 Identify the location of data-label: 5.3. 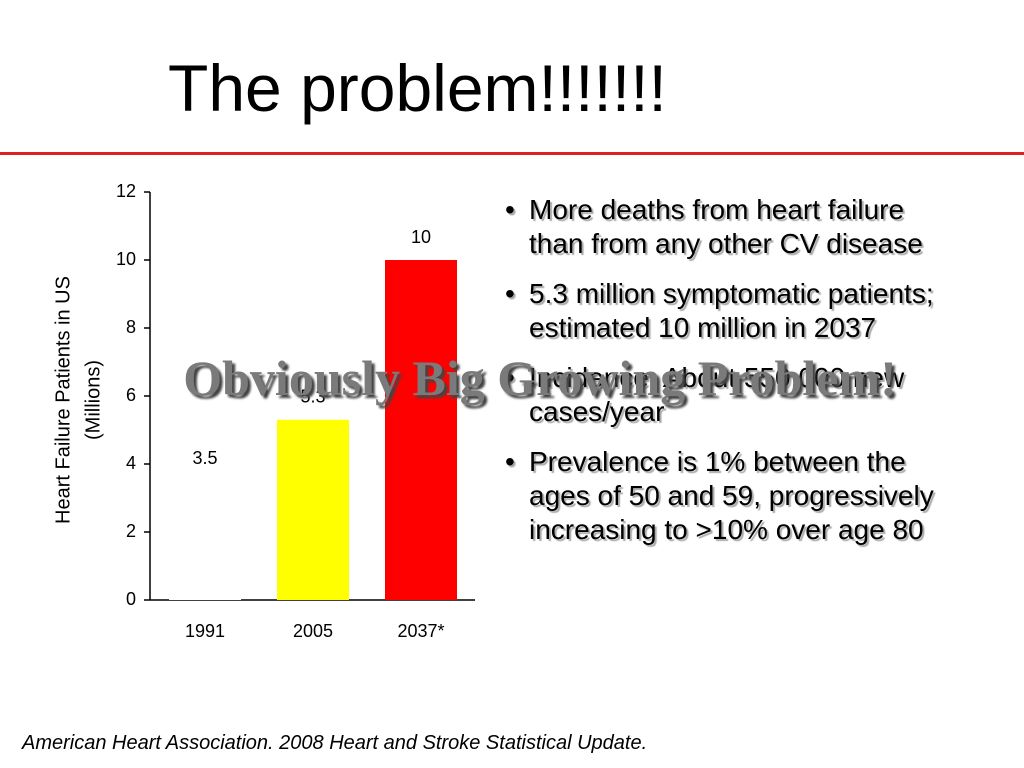
(312, 397).